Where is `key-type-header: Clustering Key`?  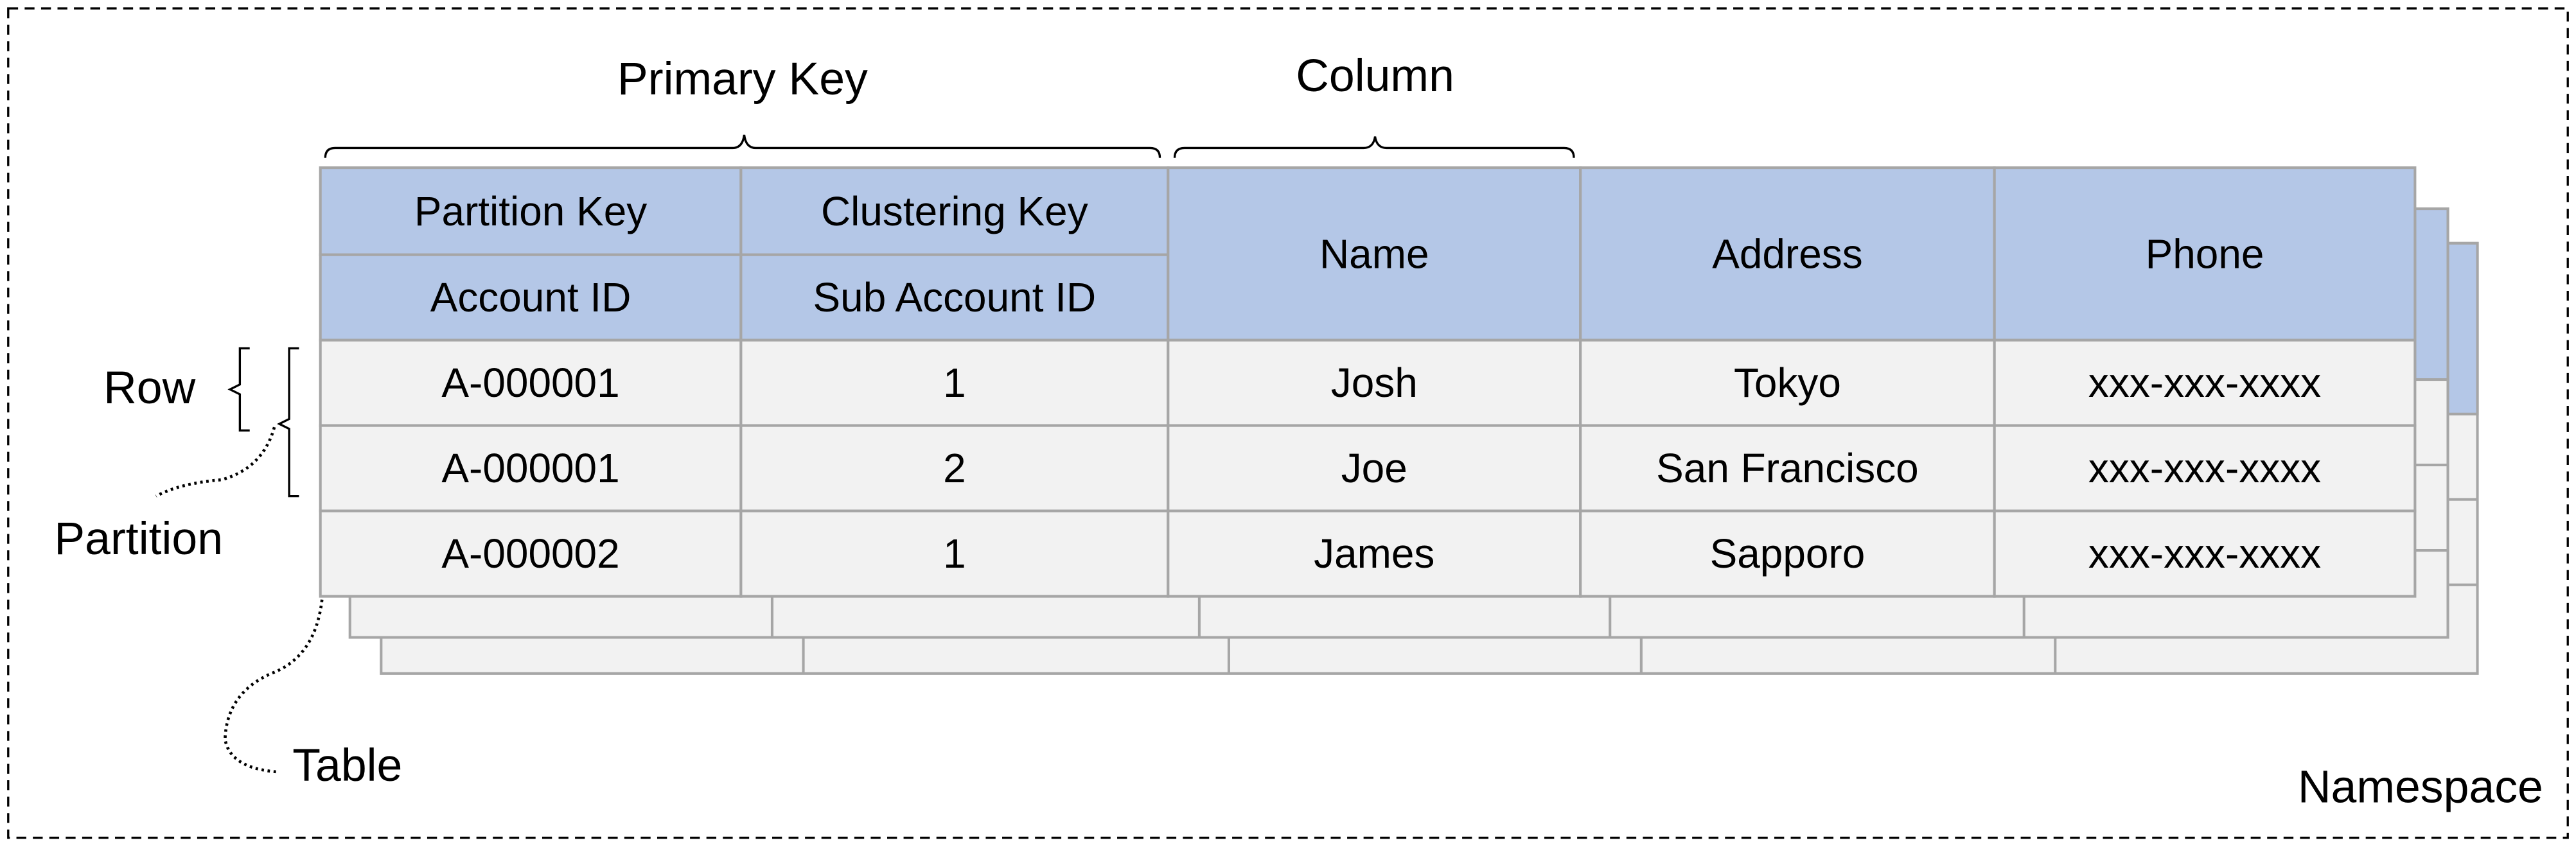
key-type-header: Clustering Key is located at coordinates (954, 211).